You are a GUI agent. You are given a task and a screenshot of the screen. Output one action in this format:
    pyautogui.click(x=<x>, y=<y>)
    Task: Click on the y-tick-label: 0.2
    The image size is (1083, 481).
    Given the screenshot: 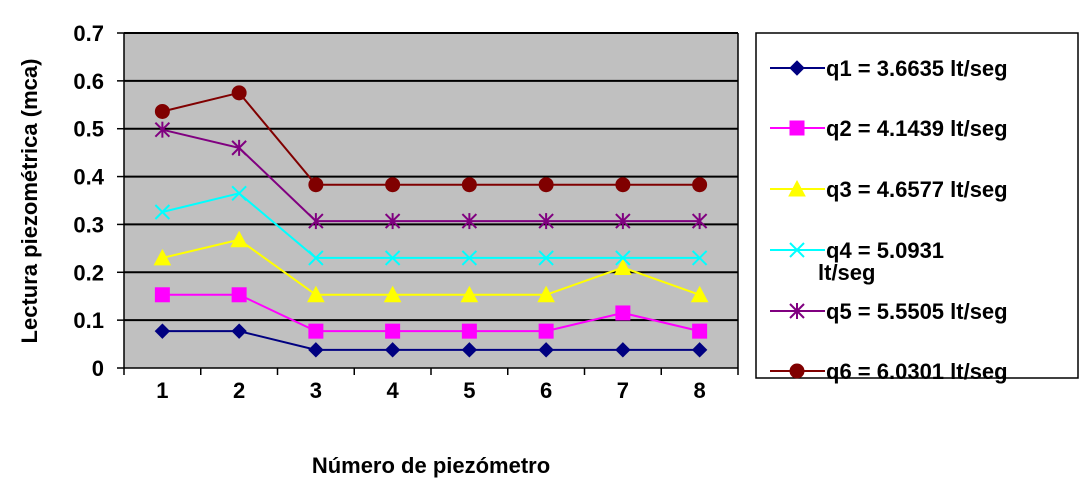 What is the action you would take?
    pyautogui.click(x=88, y=272)
    